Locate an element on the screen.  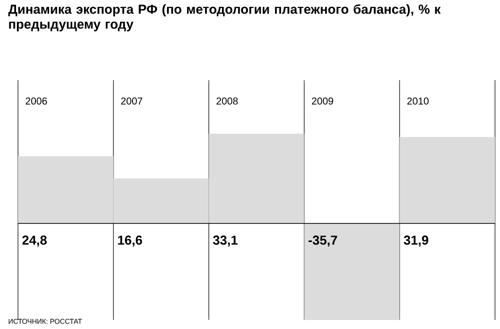
data-label: 31,9 is located at coordinates (416, 241).